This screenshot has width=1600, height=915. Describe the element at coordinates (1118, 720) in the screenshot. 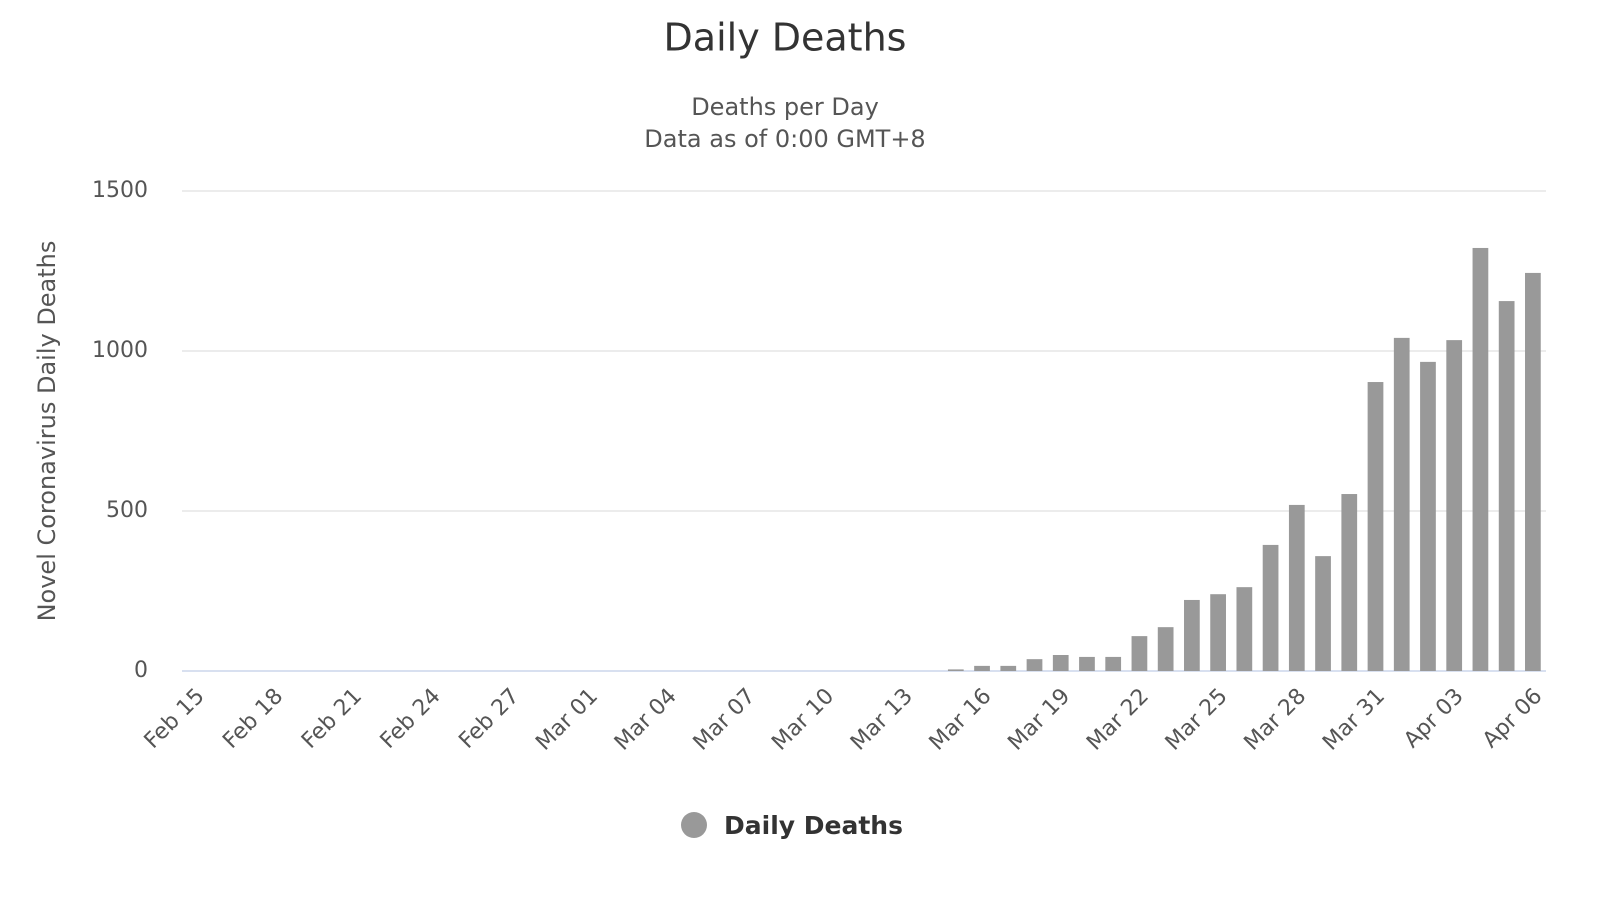

I see `x-tick-label: Mar 22` at that location.